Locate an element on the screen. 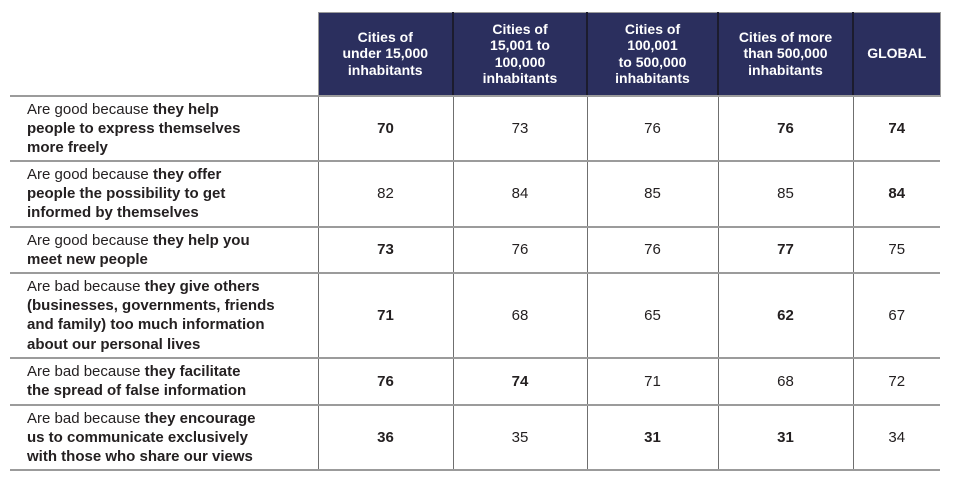 The image size is (959, 477). value-cell: 72 is located at coordinates (896, 381).